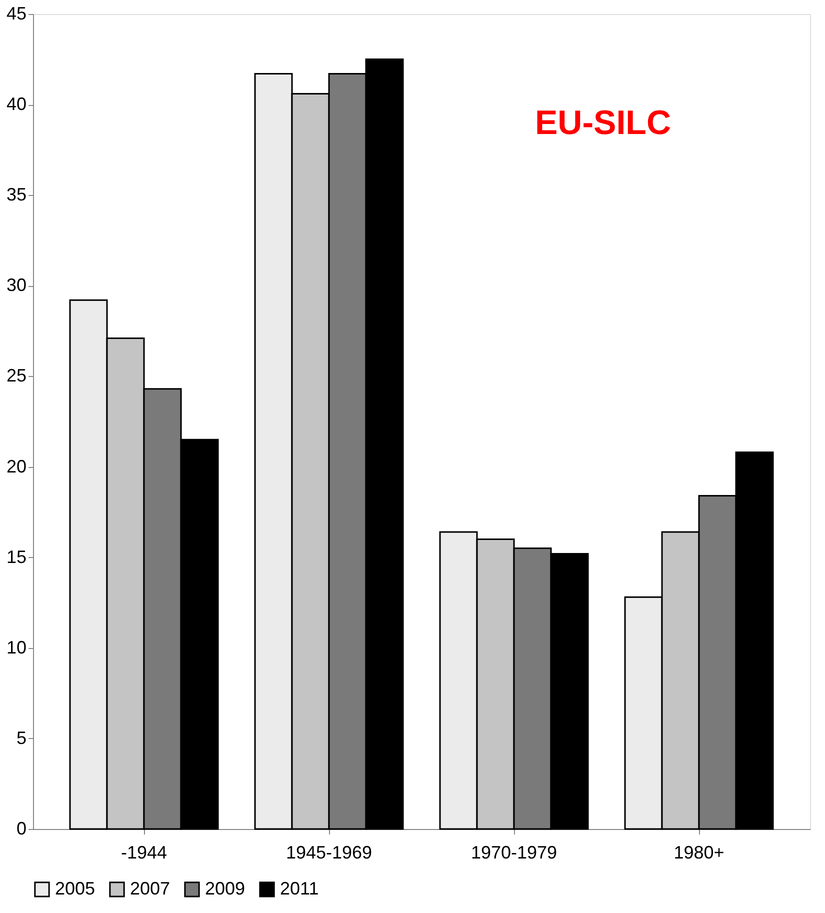 This screenshot has height=913, width=825. I want to click on y-tick-label: 30, so click(16, 285).